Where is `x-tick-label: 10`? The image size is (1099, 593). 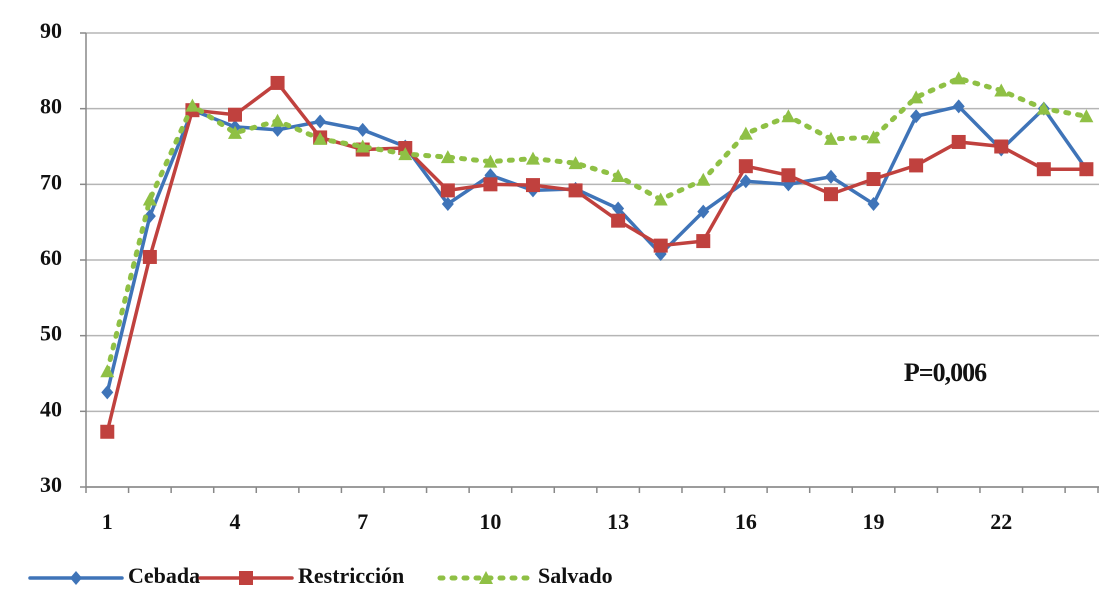
x-tick-label: 10 is located at coordinates (490, 521).